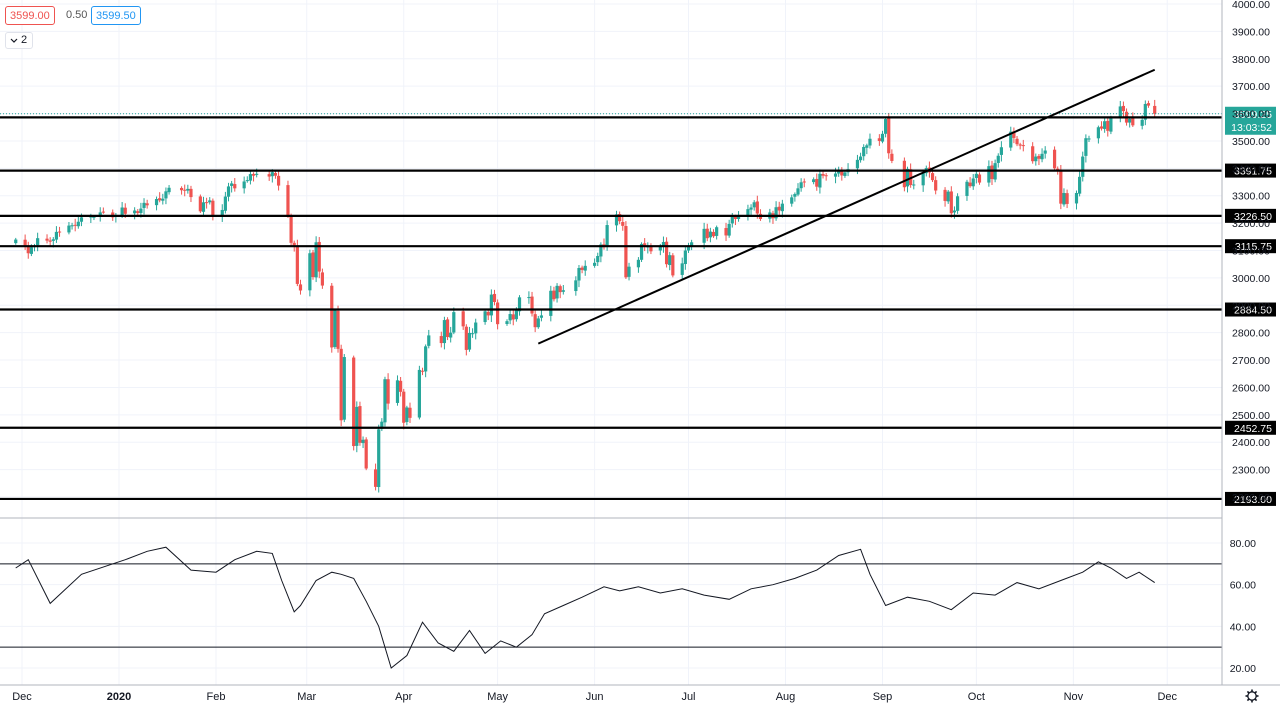 This screenshot has width=1280, height=711. I want to click on time-axis: Dec 2020 Feb Mar Apr May Jun Jul Aug Sep Oct Nov Dec, so click(640, 693).